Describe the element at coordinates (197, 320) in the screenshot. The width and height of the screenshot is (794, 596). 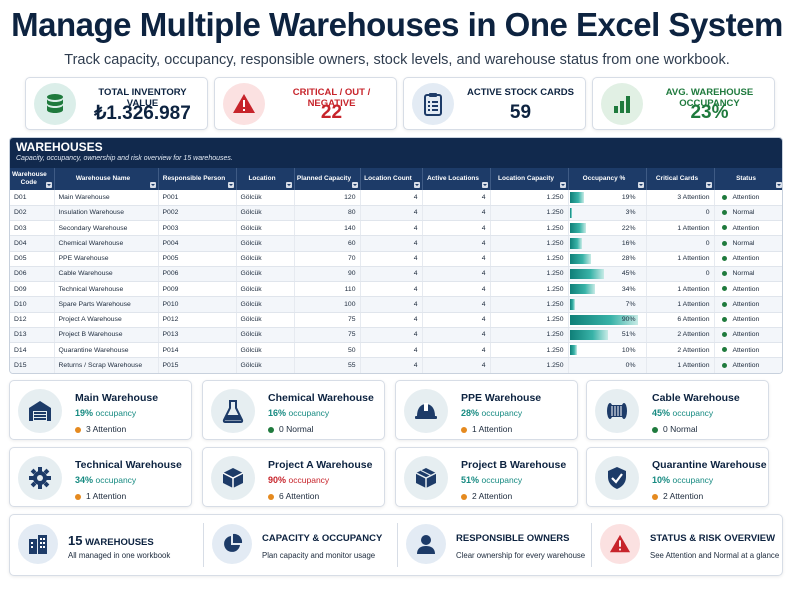
I see `table-cell: P012` at that location.